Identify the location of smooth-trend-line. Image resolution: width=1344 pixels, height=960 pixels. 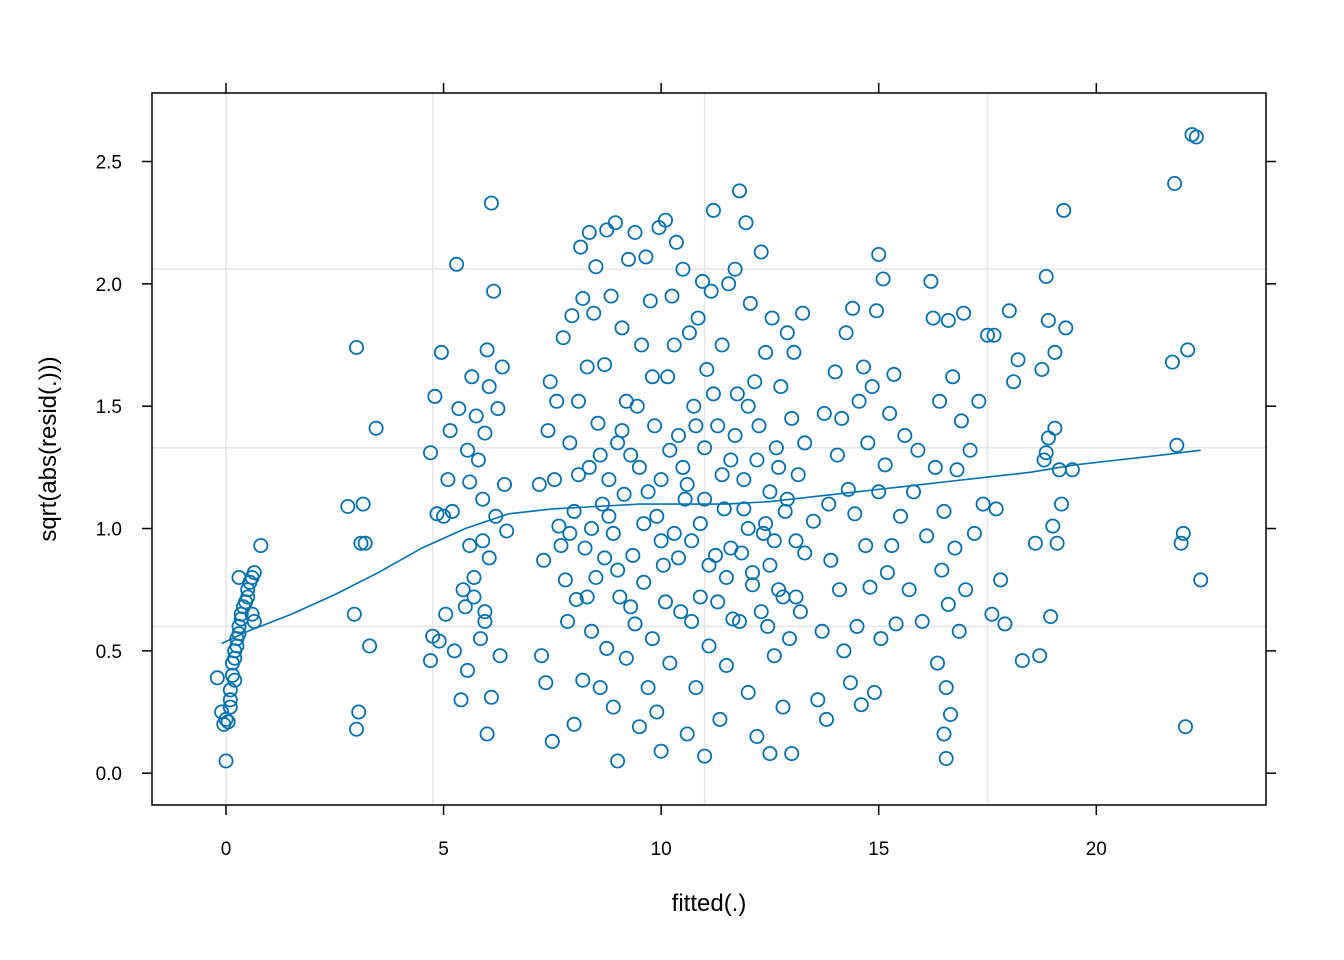
(711, 547).